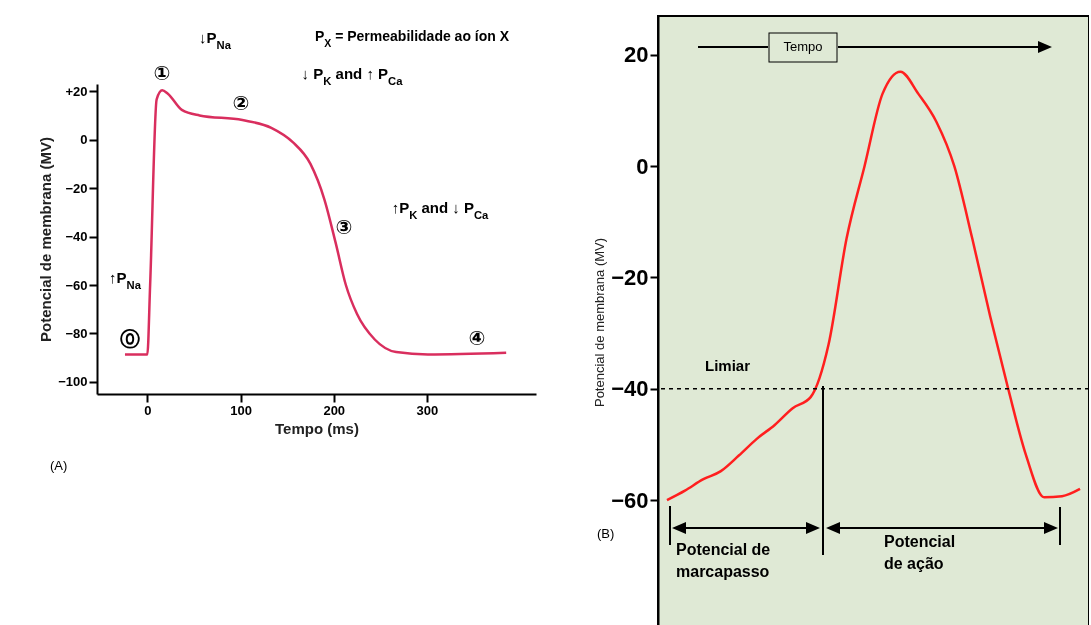  Describe the element at coordinates (427, 410) in the screenshot. I see `x-tick-label: 300` at that location.